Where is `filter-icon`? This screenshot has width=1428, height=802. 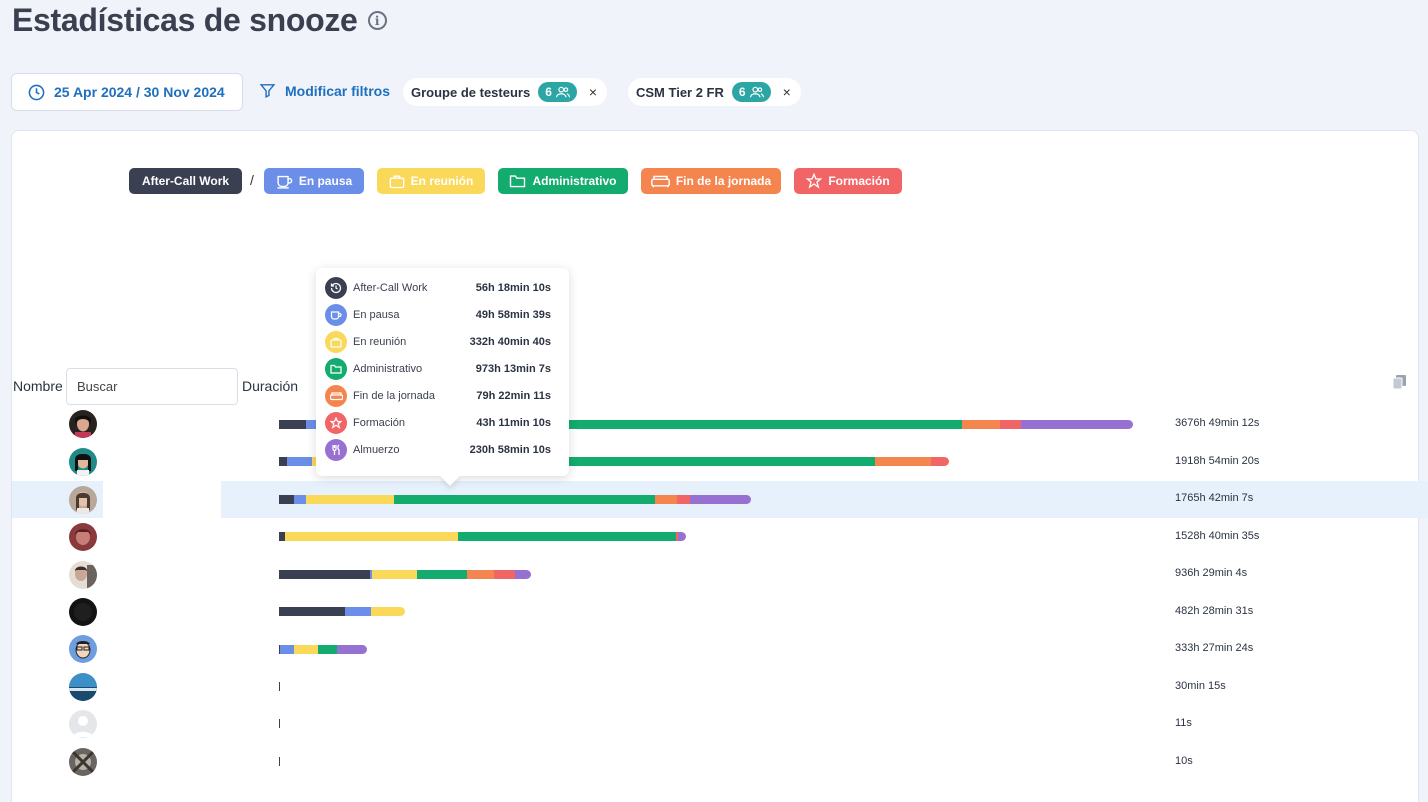
filter-icon is located at coordinates (267, 91).